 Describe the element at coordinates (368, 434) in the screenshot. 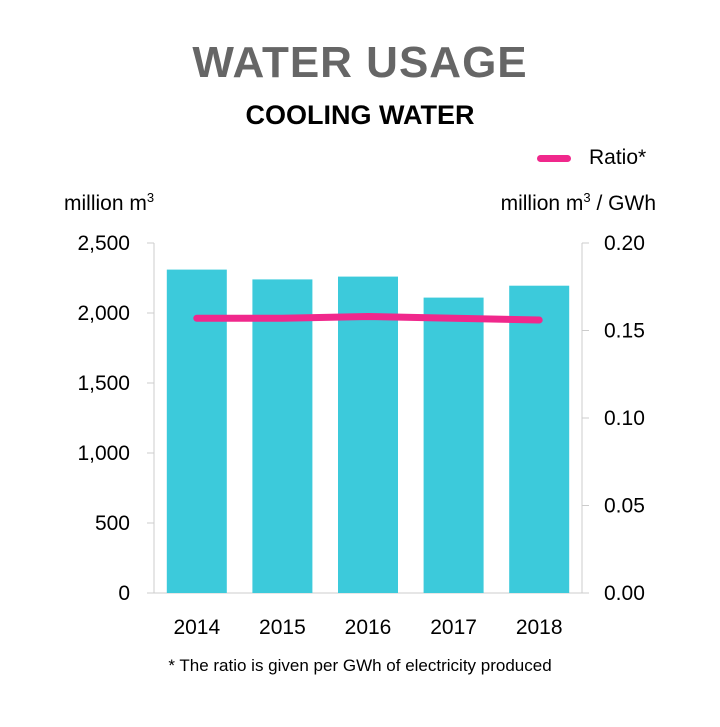

I see `bar-2016` at that location.